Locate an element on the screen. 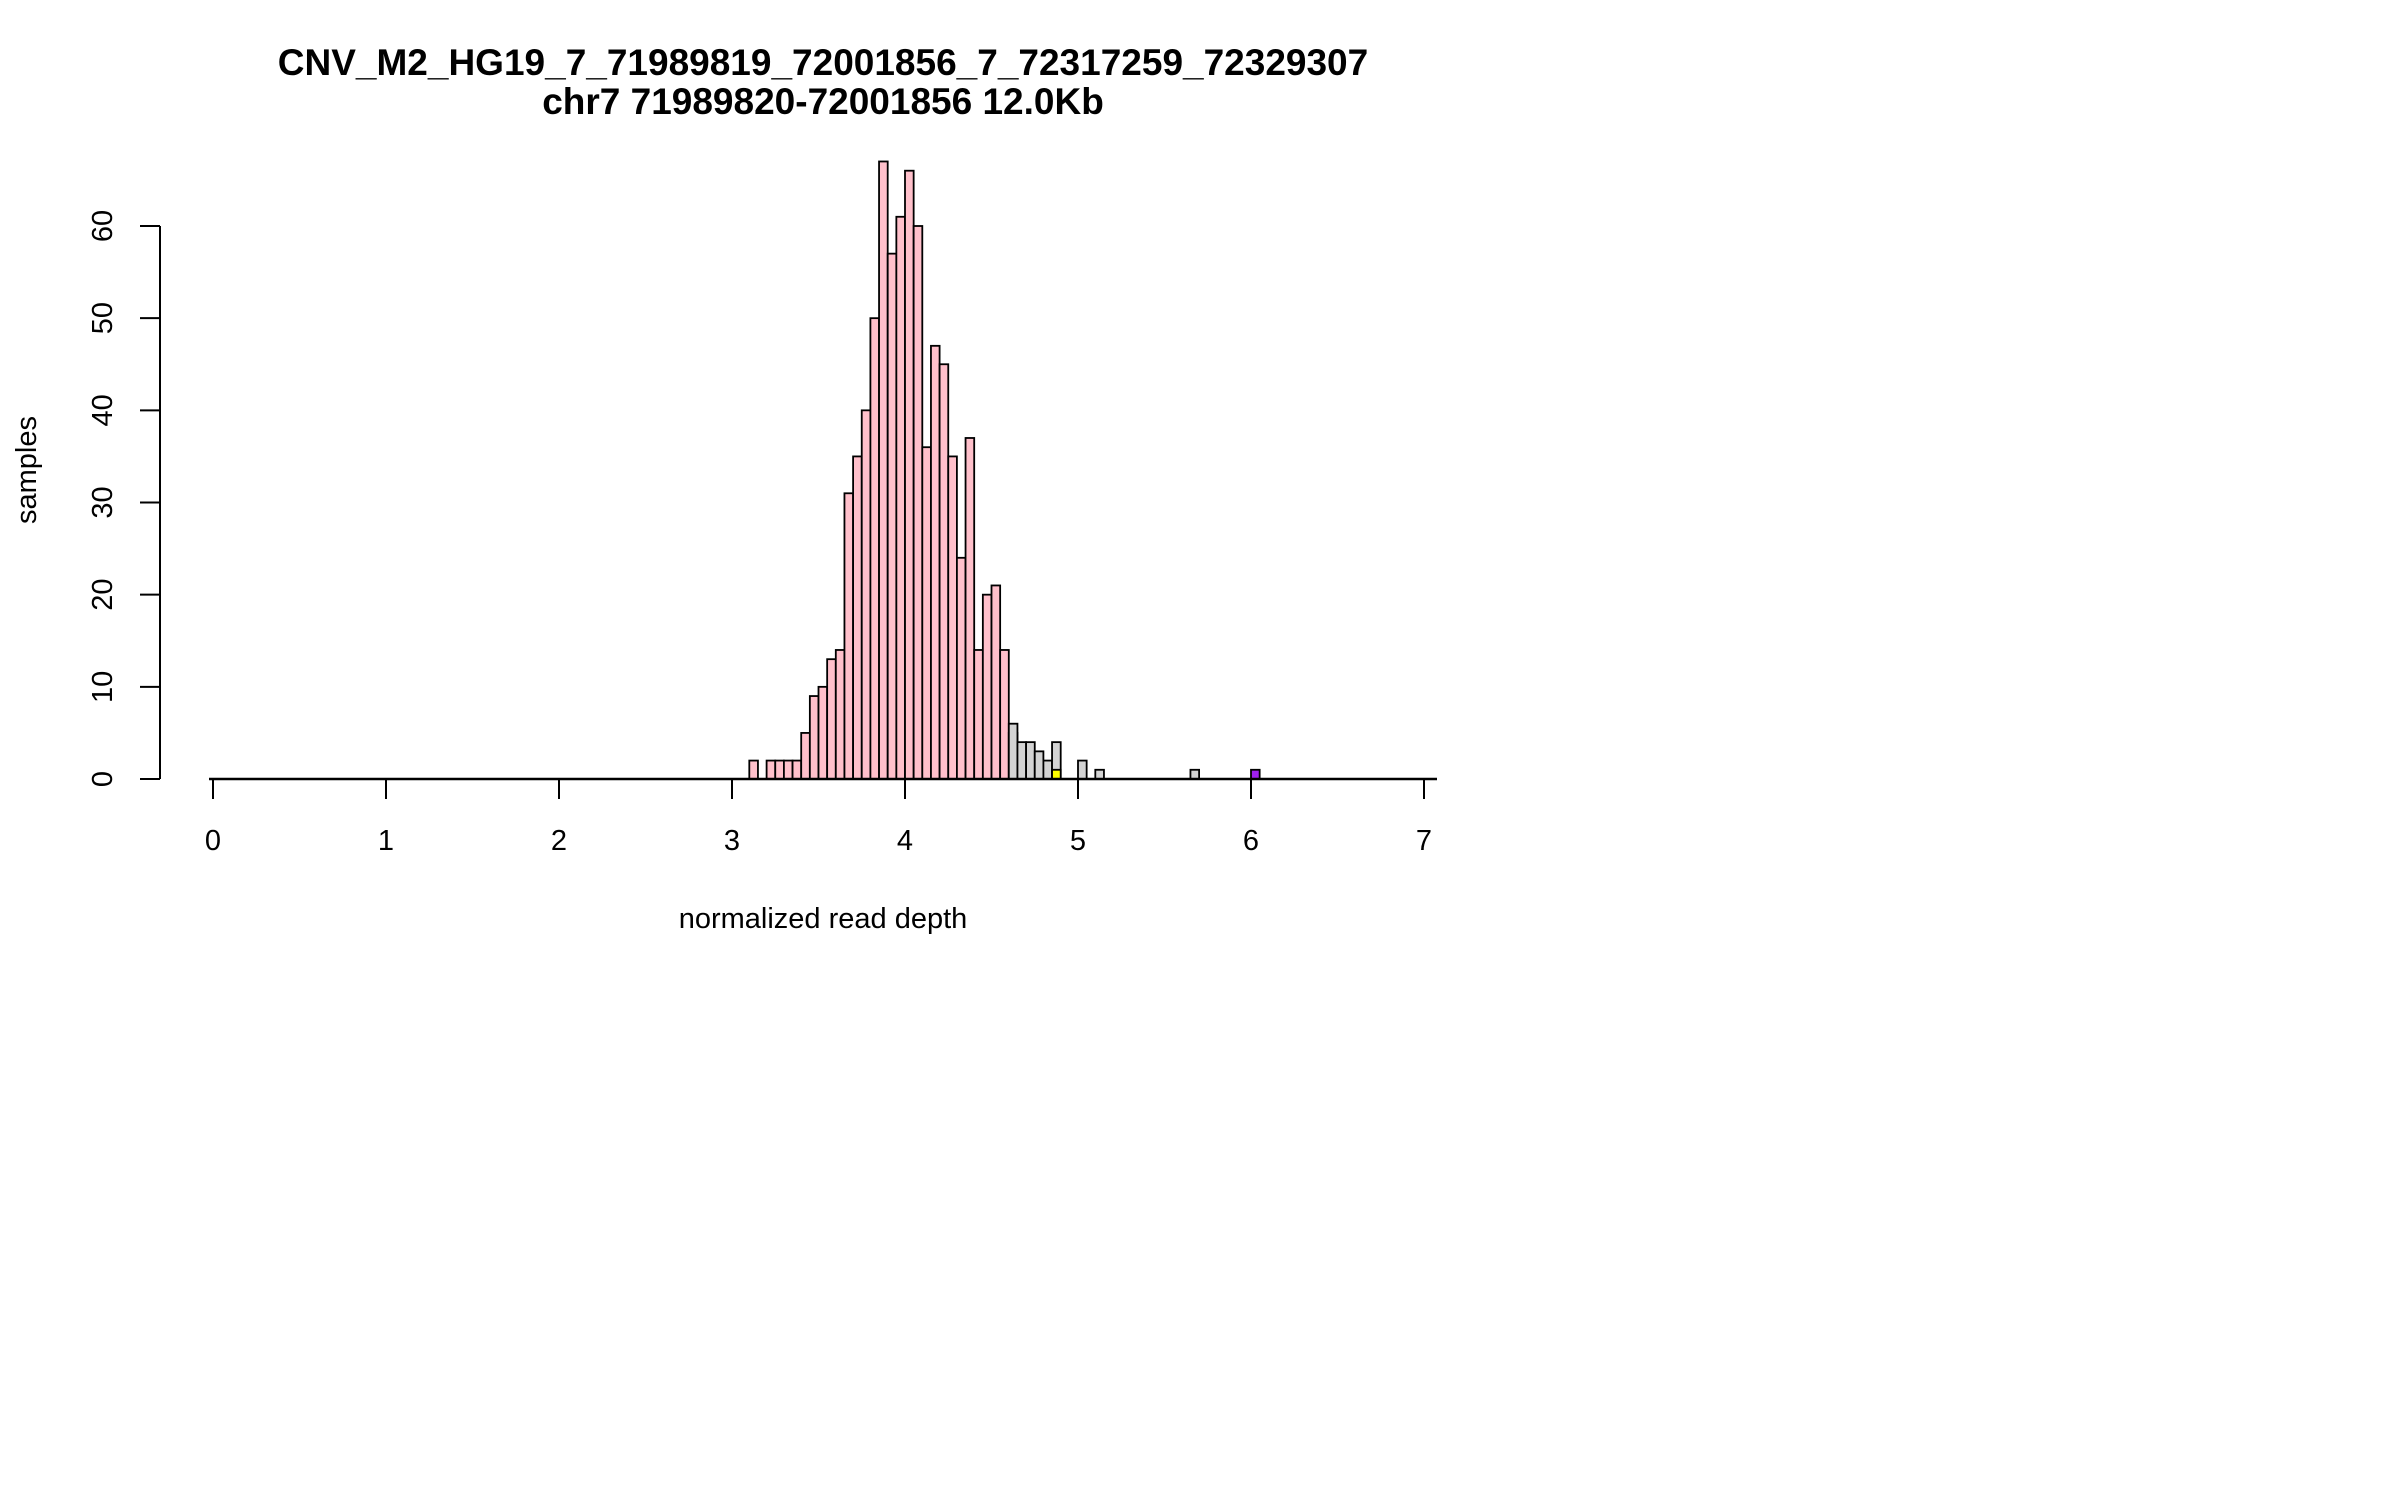 This screenshot has height=1500, width=2400. y-tick-label: 0 is located at coordinates (103, 779).